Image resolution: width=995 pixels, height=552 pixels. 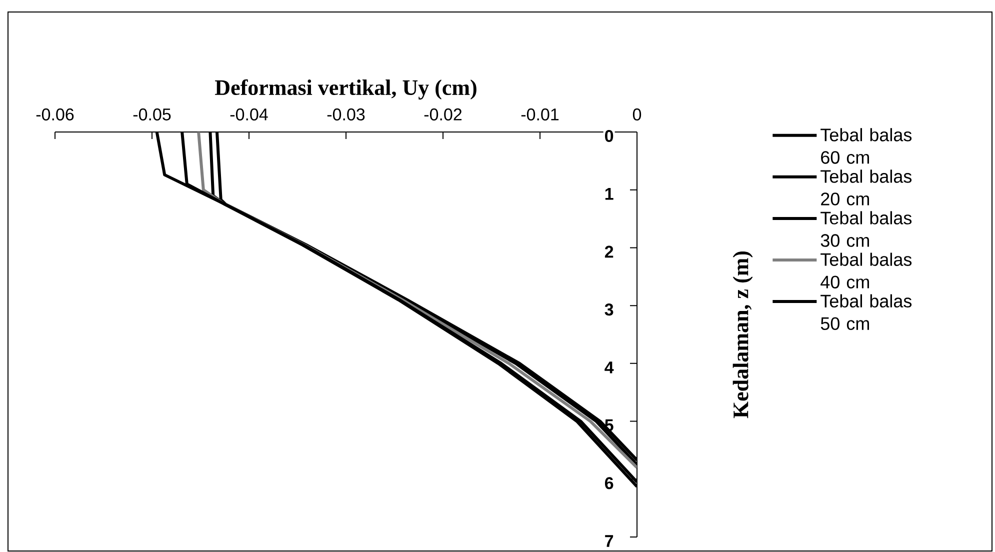 I want to click on legend-label: Tebal balas 60 cm, so click(x=866, y=146).